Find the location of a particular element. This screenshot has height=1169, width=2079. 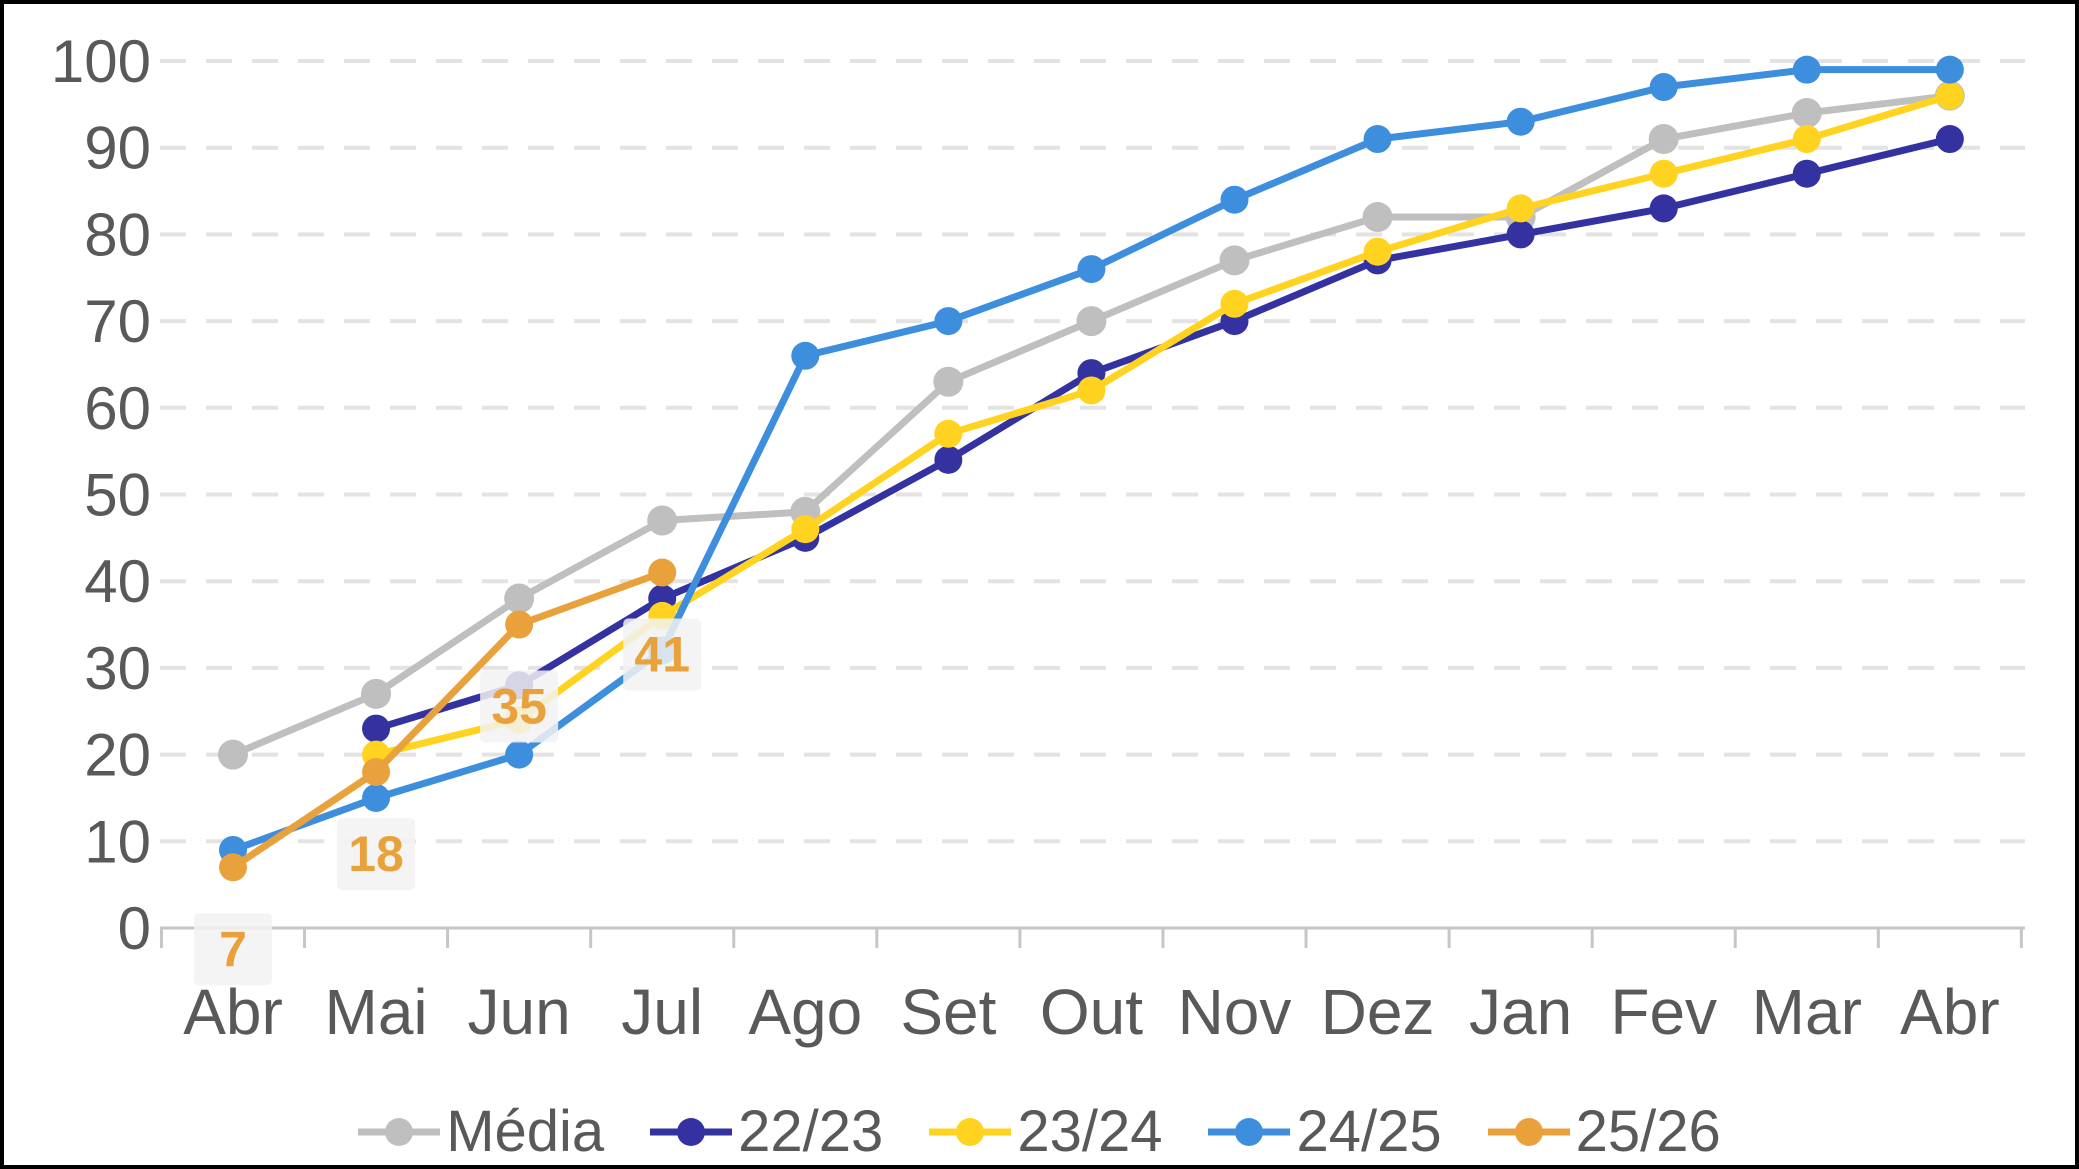

legend-item-22-23: 22/23 is located at coordinates (766, 1131).